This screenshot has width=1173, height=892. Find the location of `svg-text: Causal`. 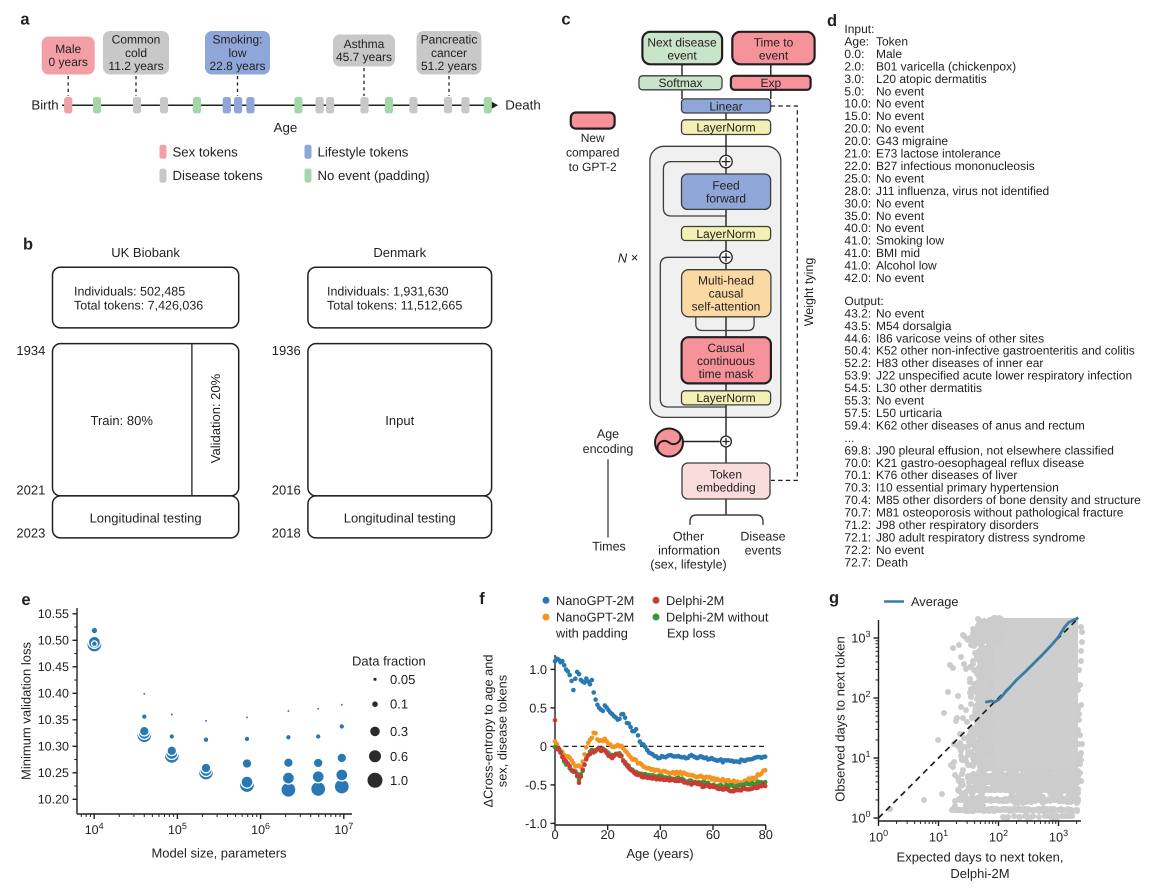

svg-text: Causal is located at coordinates (725, 348).